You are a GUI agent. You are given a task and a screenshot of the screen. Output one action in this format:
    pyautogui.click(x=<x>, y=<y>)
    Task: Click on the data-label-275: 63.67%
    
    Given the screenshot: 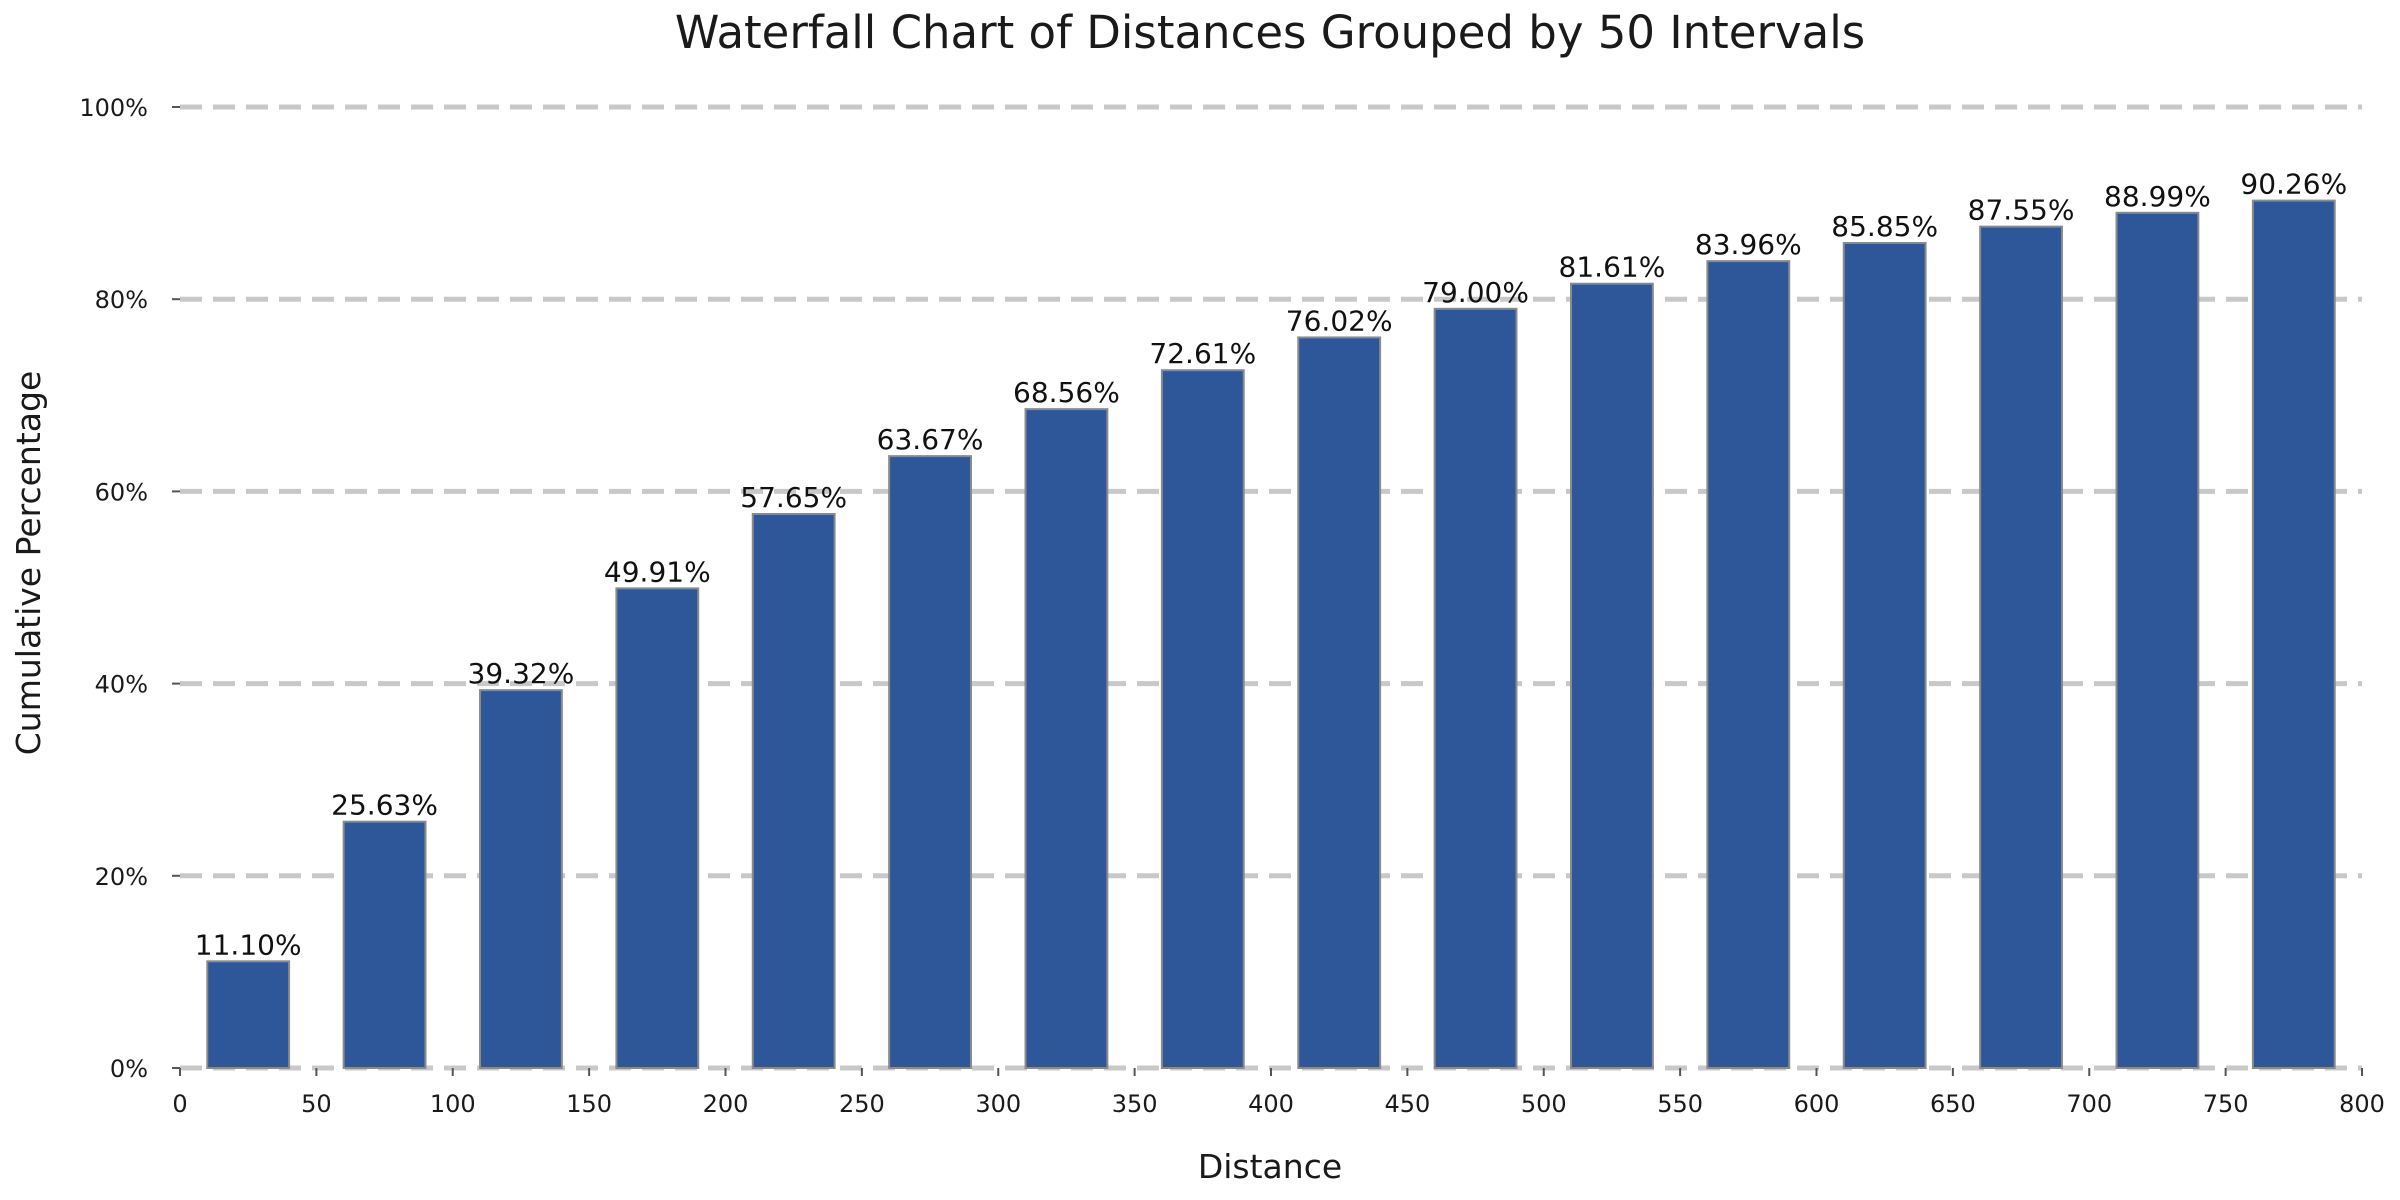 What is the action you would take?
    pyautogui.click(x=930, y=439)
    